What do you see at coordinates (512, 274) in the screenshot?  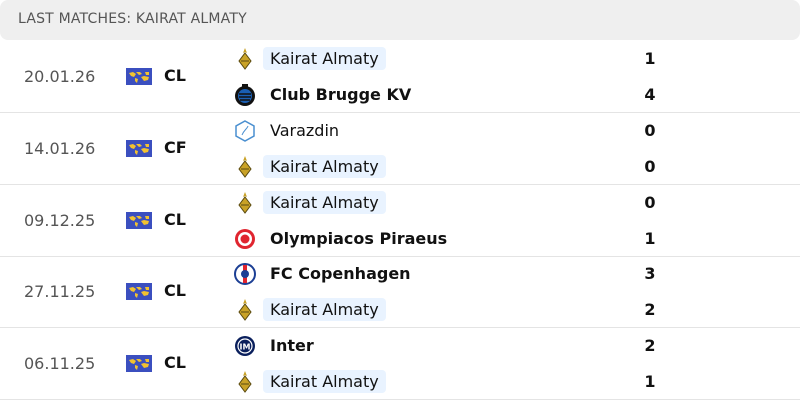 I see `team-home: FC Copenhagen 3` at bounding box center [512, 274].